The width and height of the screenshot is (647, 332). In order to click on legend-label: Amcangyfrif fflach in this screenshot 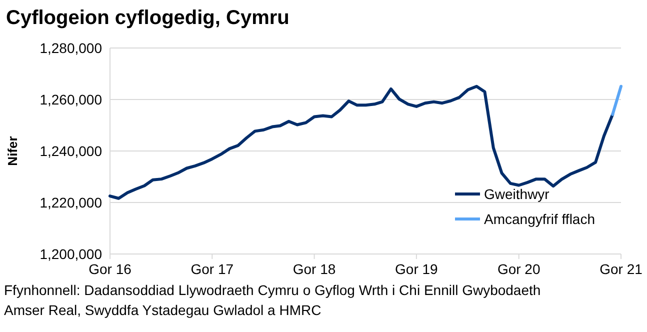, I will do `click(540, 218)`.